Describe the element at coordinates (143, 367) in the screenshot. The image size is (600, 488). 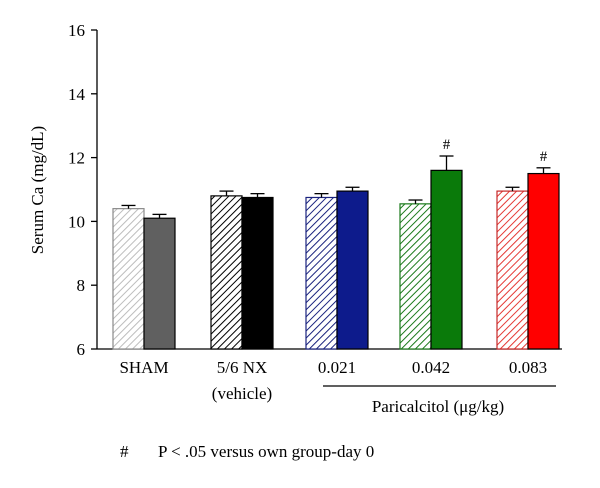
I see `x-category-label: SHAM` at that location.